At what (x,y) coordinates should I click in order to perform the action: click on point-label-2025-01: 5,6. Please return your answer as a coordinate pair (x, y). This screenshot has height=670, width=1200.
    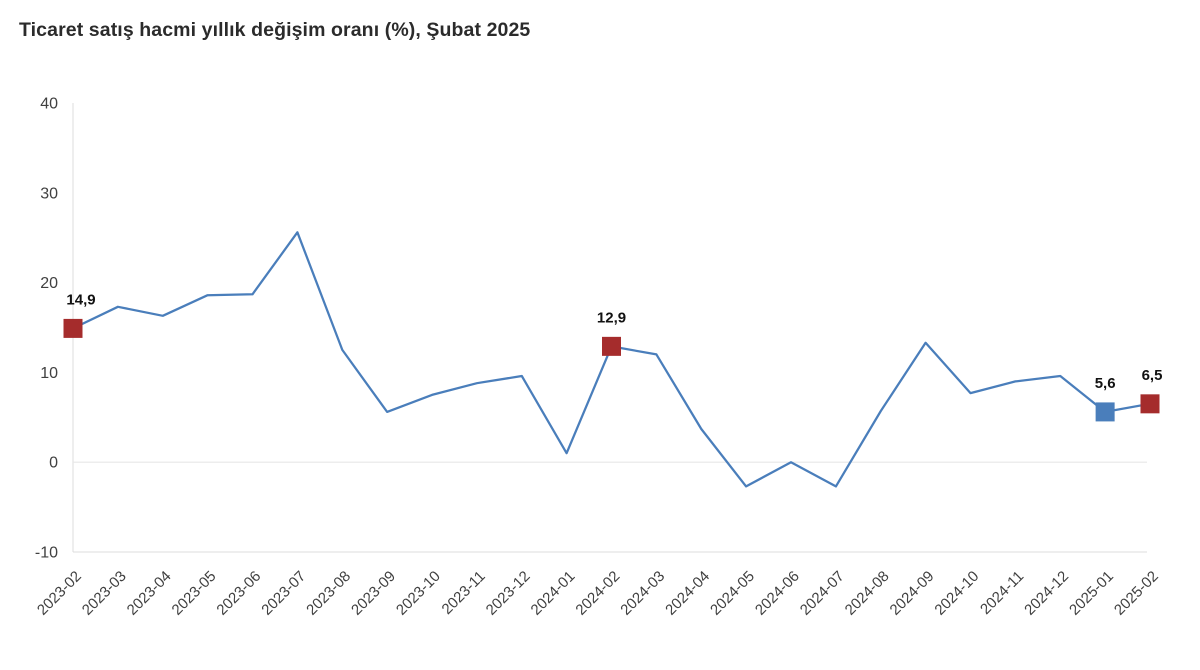
    Looking at the image, I should click on (1105, 383).